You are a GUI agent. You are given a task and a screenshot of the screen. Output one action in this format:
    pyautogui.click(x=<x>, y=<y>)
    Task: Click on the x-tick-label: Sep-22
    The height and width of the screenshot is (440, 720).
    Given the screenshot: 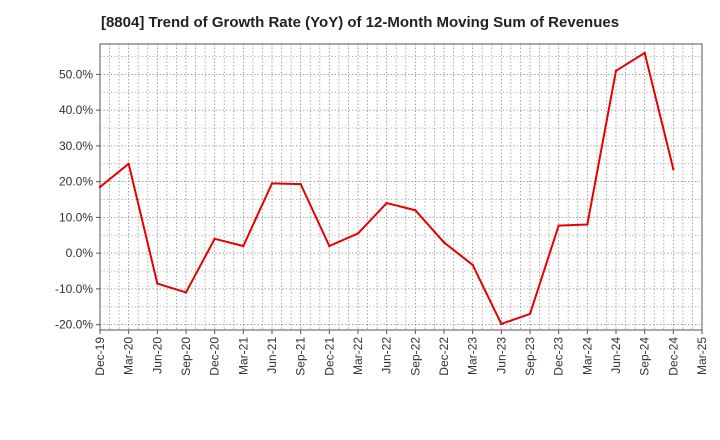 What is the action you would take?
    pyautogui.click(x=415, y=356)
    